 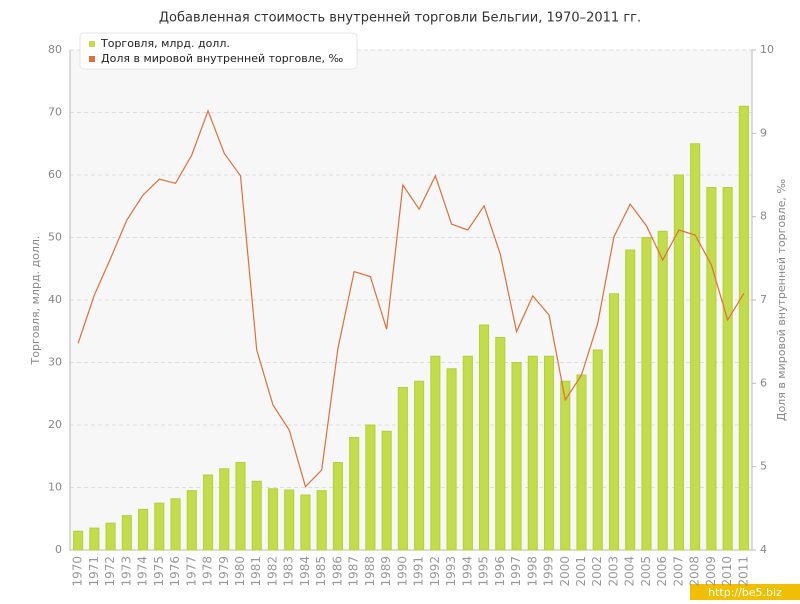 What do you see at coordinates (354, 571) in the screenshot?
I see `x-tick-label: 1987` at bounding box center [354, 571].